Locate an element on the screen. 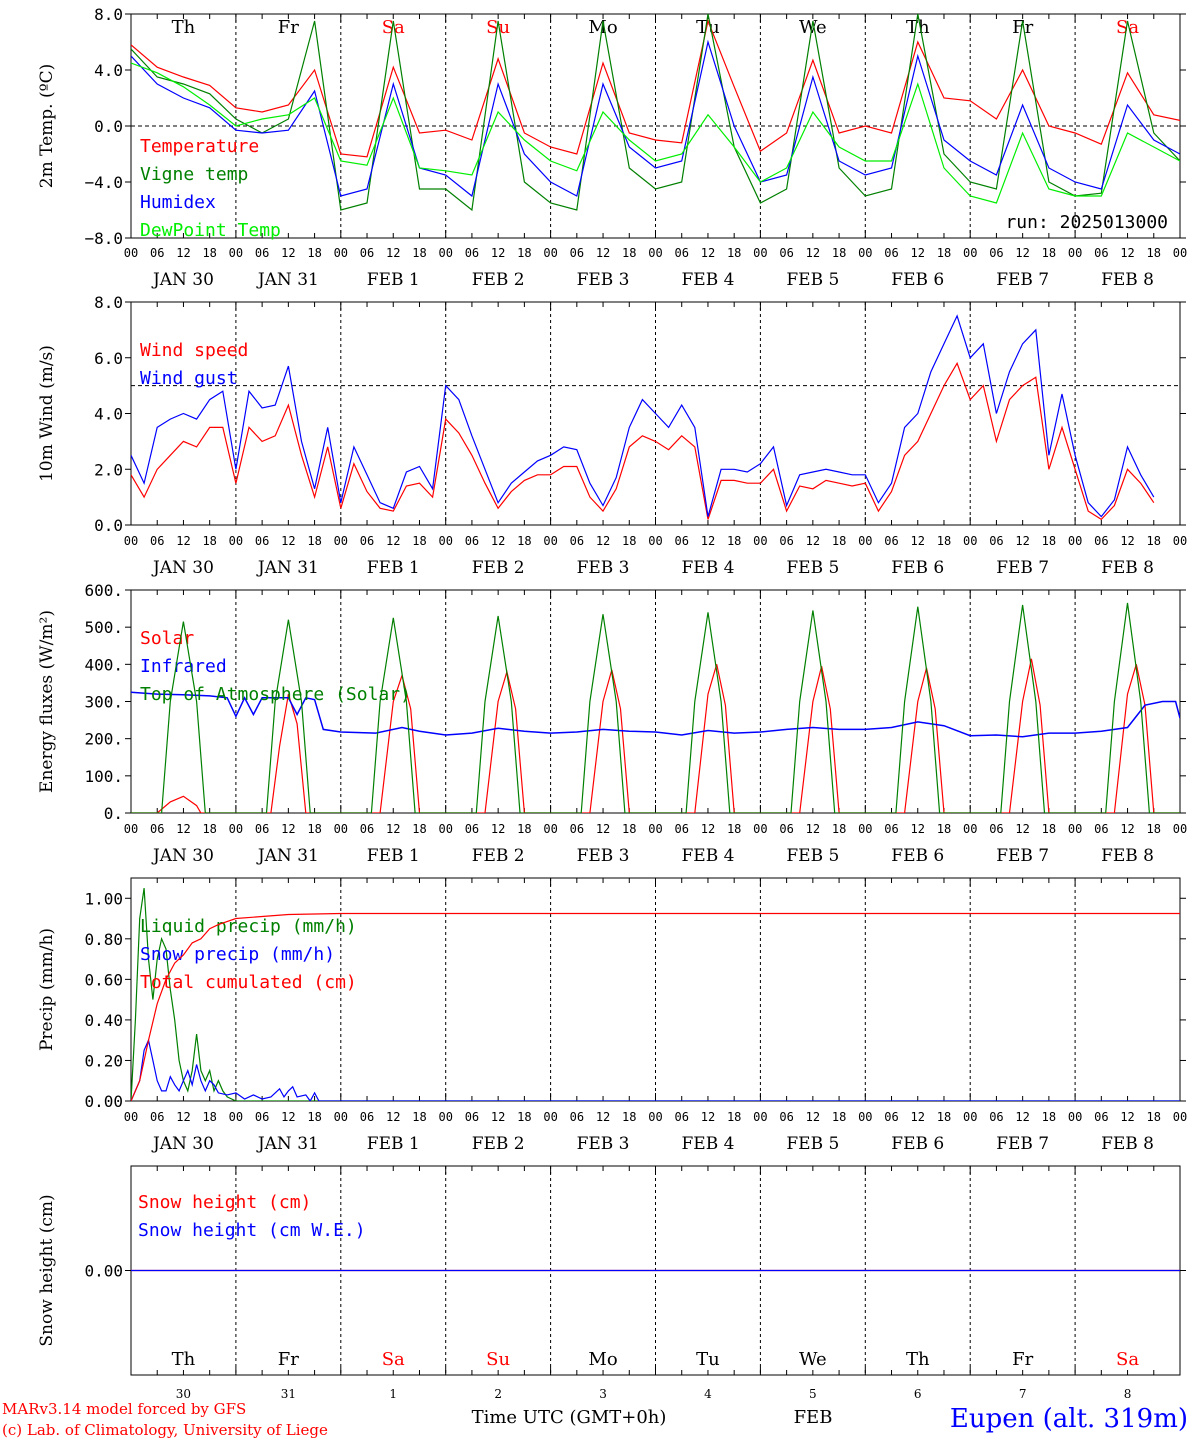  series-line-wind-speed is located at coordinates (643, 441).